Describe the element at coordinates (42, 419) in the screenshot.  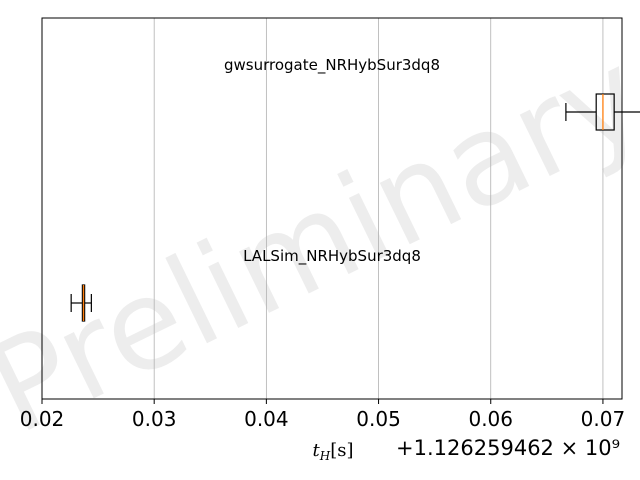
I see `x-tick-label: 0.02` at that location.